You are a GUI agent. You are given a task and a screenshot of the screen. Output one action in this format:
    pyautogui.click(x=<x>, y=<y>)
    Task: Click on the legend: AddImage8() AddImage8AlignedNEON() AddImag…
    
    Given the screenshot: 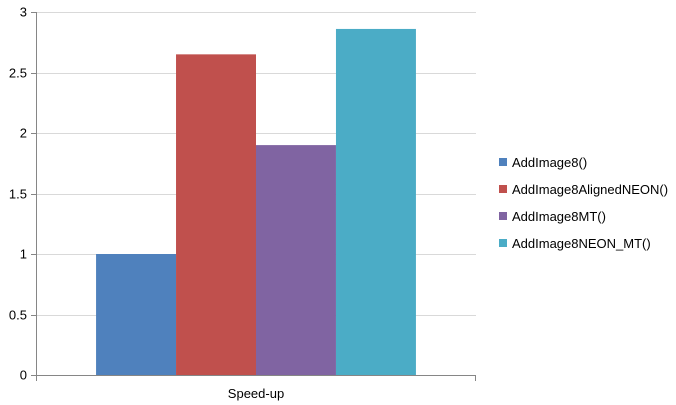 What is the action you would take?
    pyautogui.click(x=583, y=203)
    